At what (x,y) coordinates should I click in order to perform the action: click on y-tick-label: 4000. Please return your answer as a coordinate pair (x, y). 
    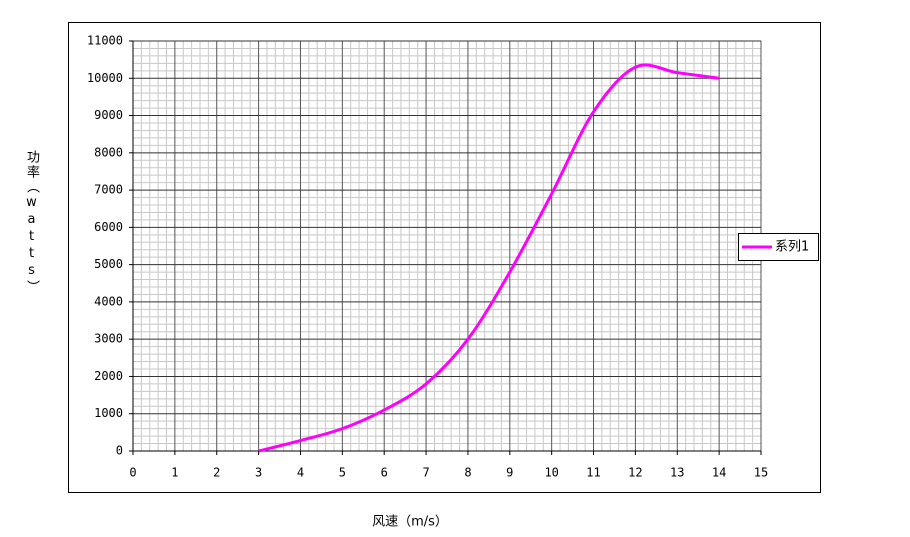
    Looking at the image, I should click on (108, 301).